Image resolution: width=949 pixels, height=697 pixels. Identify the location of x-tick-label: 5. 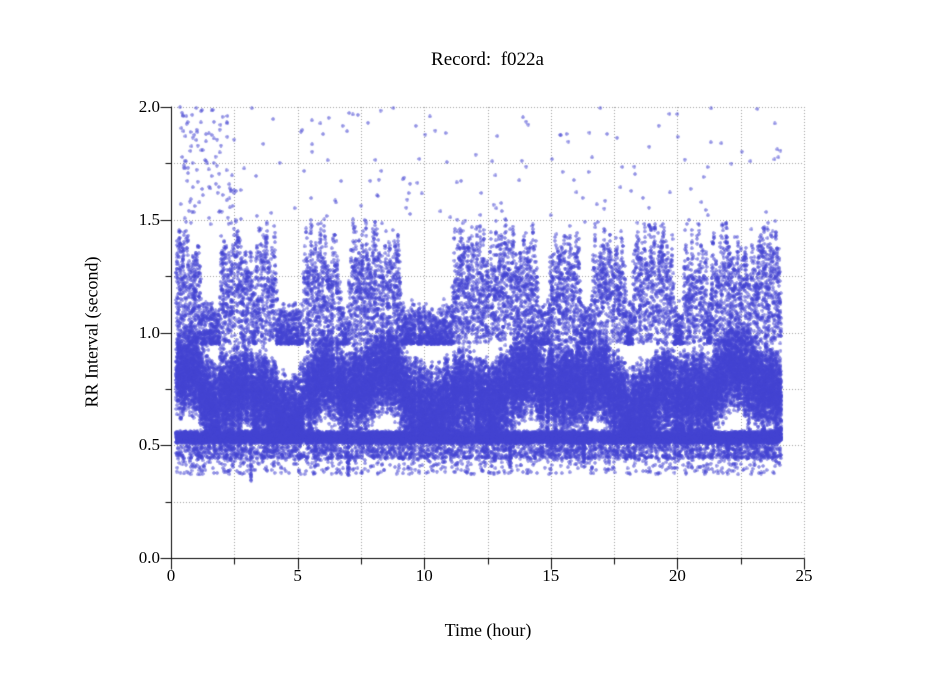
(297, 575).